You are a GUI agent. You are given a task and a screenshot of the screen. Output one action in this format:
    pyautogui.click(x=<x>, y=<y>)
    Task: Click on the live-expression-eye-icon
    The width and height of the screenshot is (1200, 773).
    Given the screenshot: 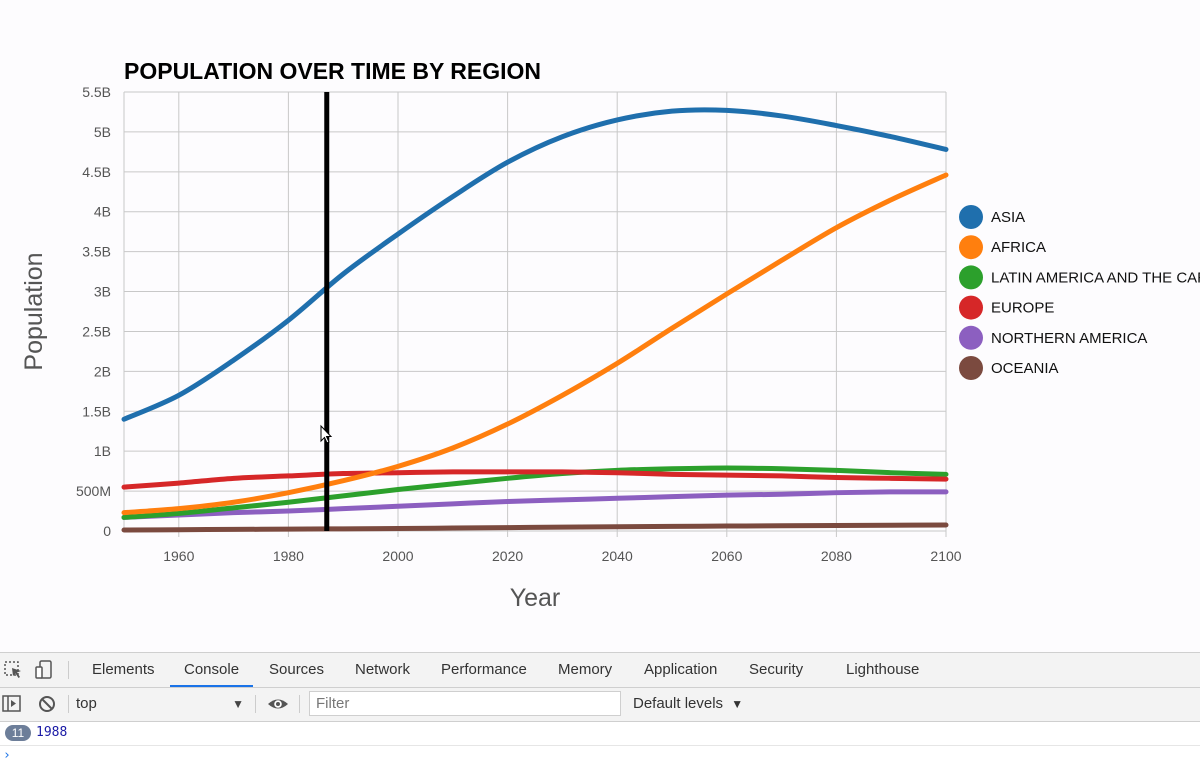 What is the action you would take?
    pyautogui.click(x=278, y=704)
    